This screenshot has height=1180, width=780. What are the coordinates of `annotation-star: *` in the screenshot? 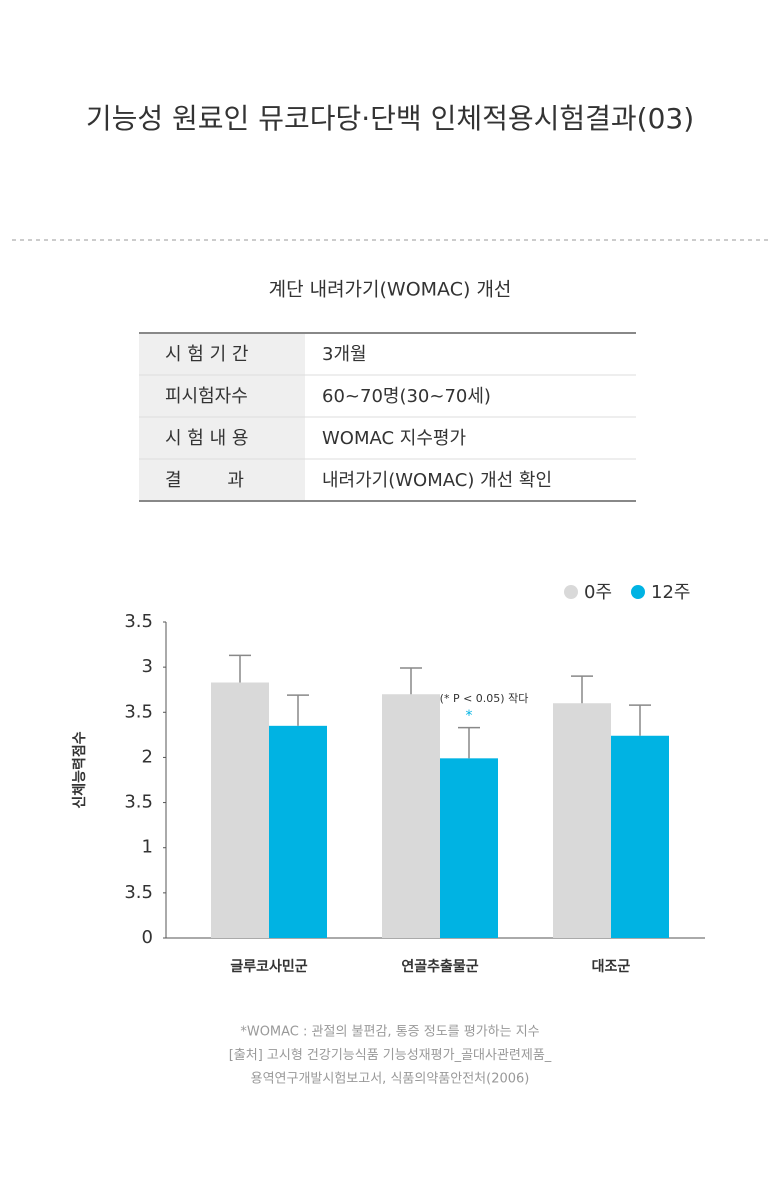 It's located at (469, 716).